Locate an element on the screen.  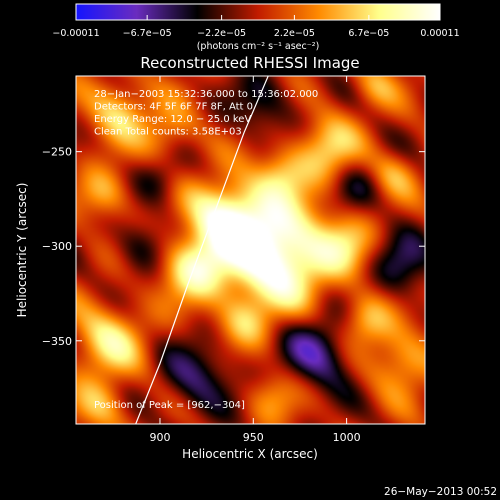
colorbar-tick-label: −2.2e−05 is located at coordinates (221, 33).